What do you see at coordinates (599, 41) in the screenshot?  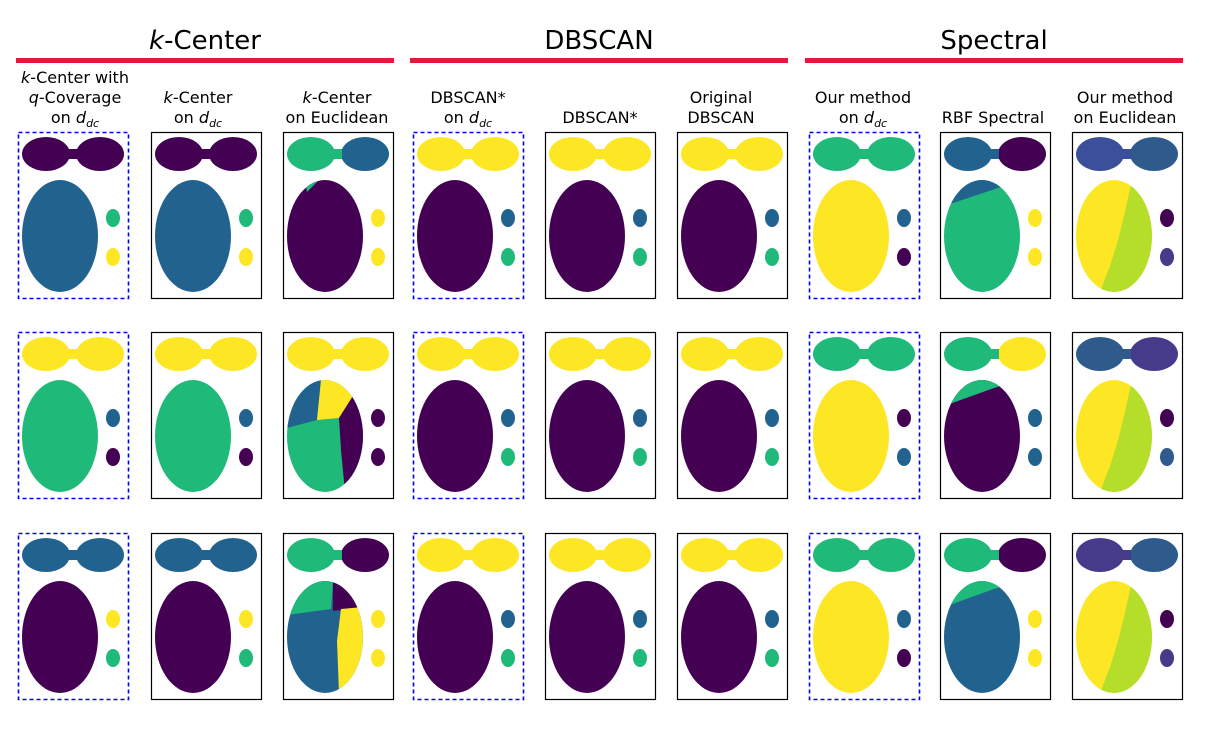 I see `group-title-dbscan-text: DBSCAN` at bounding box center [599, 41].